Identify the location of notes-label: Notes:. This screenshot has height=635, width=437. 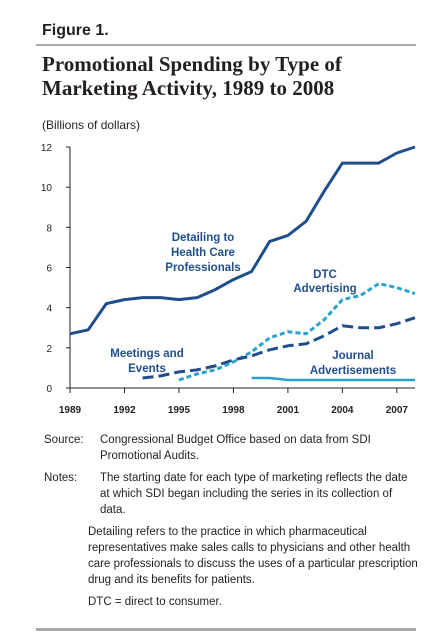
(61, 478).